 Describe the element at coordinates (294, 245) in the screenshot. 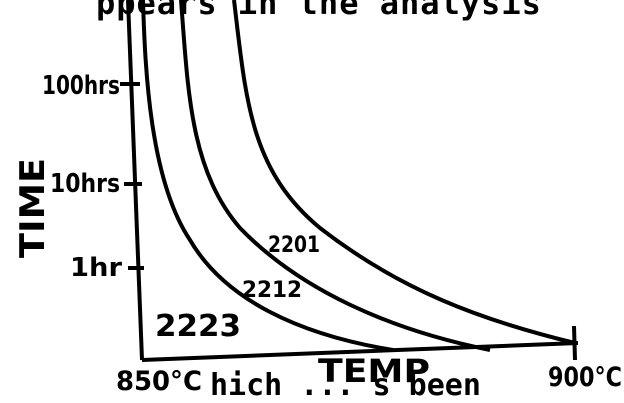

I see `series-label-2201: 2201` at that location.